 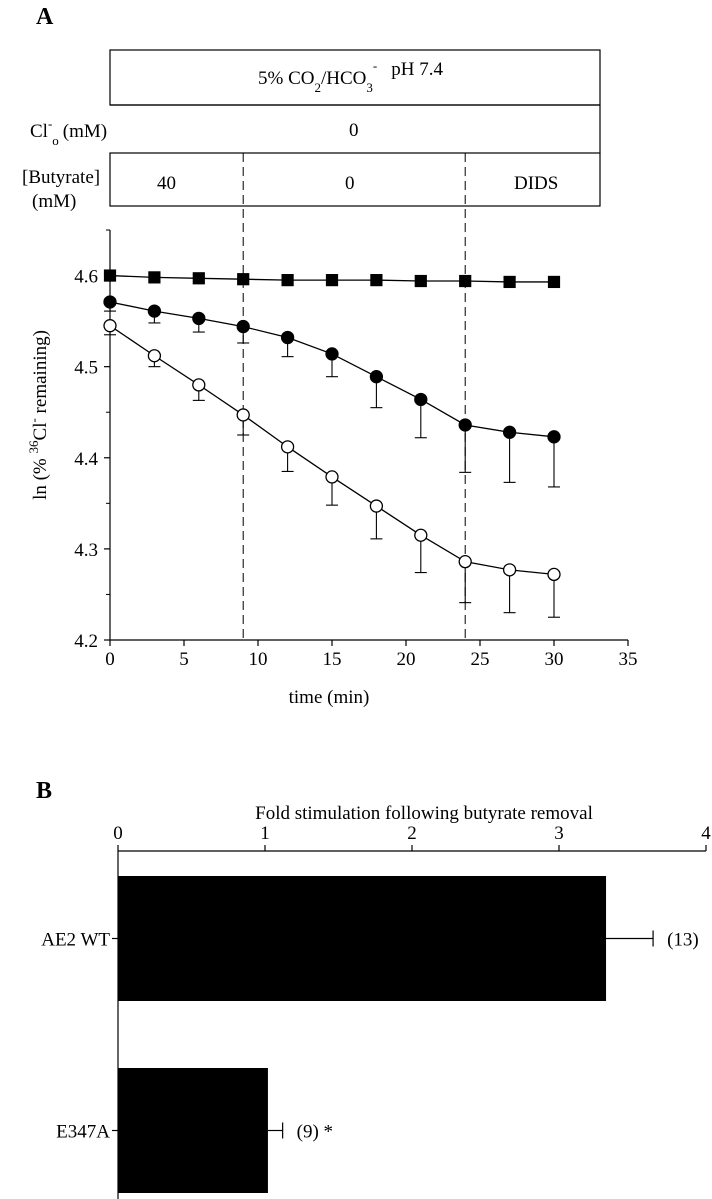 What do you see at coordinates (536, 183) in the screenshot?
I see `butyrate-phase-3: DIDS` at bounding box center [536, 183].